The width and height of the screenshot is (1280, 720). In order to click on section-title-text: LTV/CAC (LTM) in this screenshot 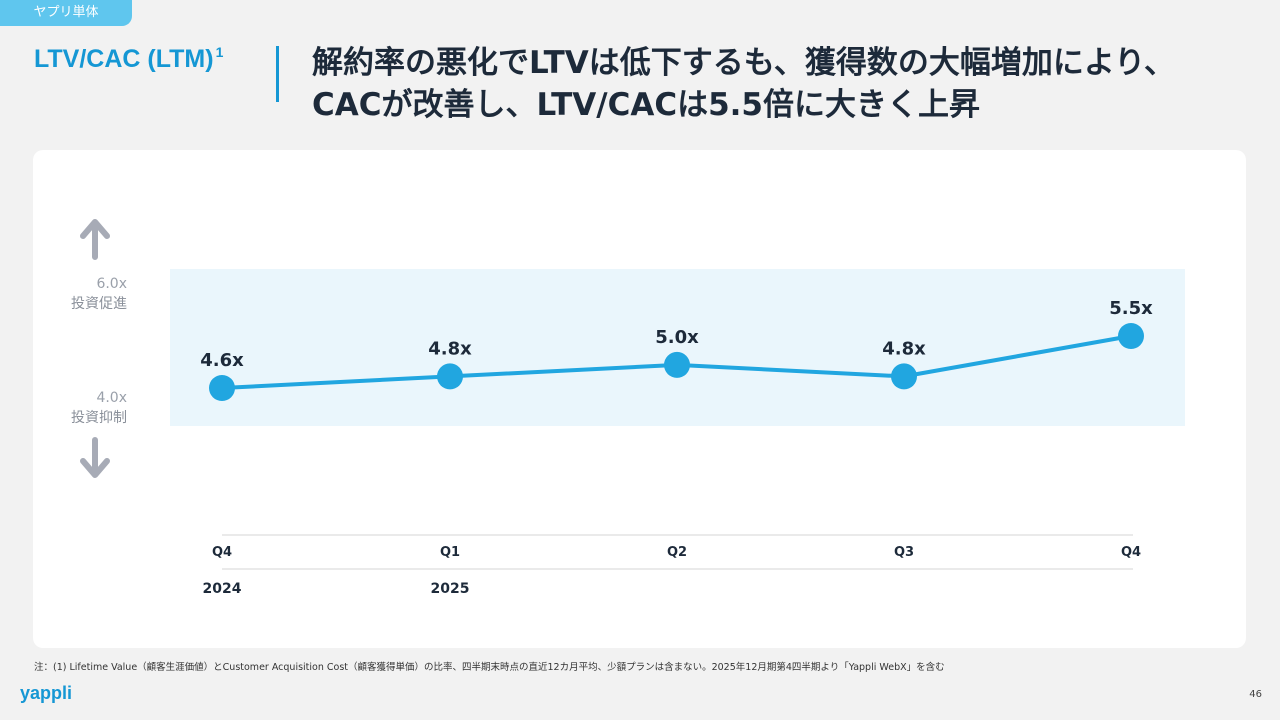, I will do `click(124, 59)`.